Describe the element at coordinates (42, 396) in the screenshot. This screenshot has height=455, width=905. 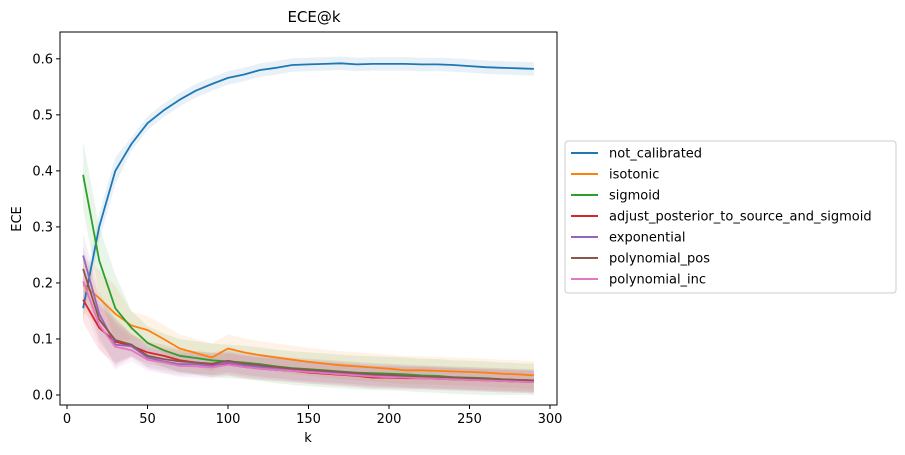
I see `y-tick-label: 0.0` at that location.